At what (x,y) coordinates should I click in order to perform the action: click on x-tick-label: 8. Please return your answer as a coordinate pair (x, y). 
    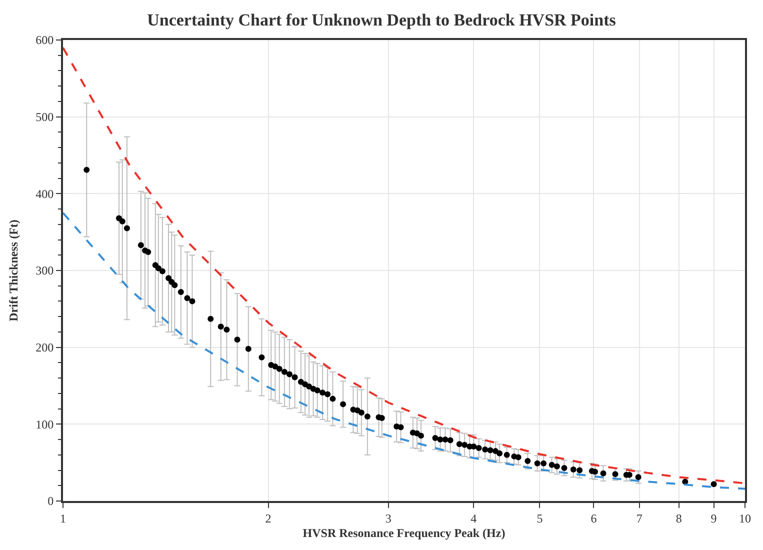
    Looking at the image, I should click on (679, 518).